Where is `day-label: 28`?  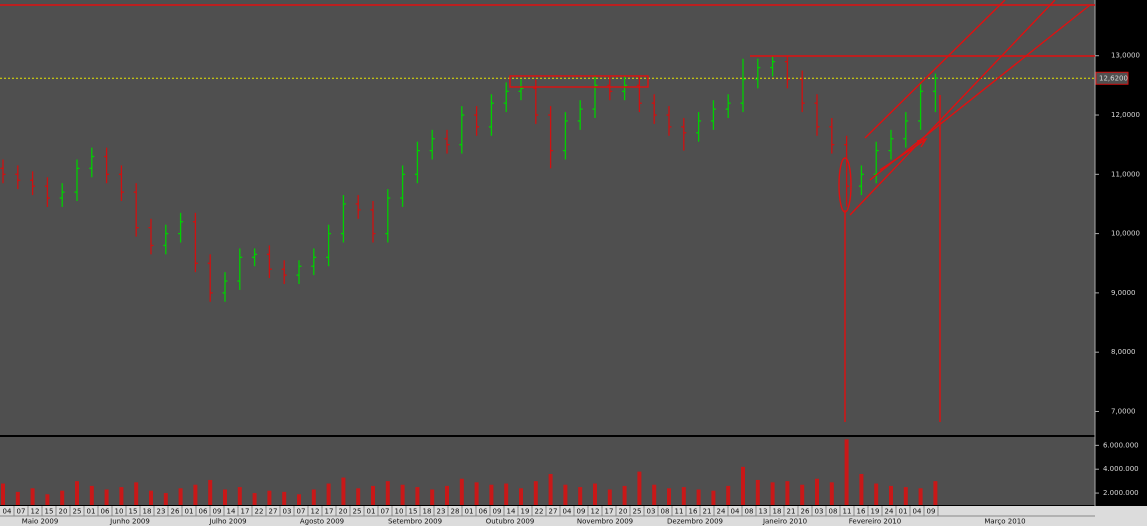 day-label: 28 is located at coordinates (455, 512).